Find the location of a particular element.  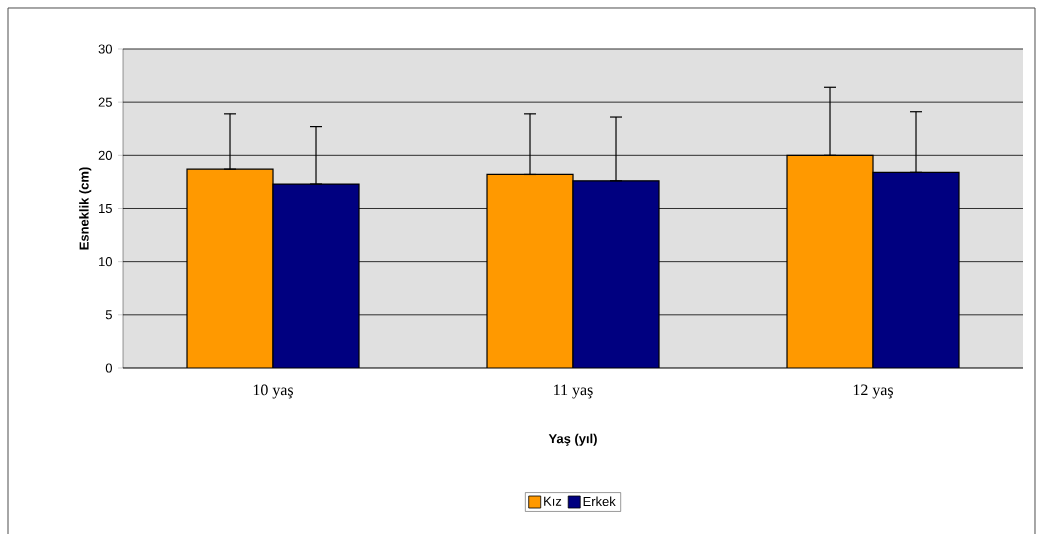

y-axis-title: Esneklik (cm) is located at coordinates (85, 208).